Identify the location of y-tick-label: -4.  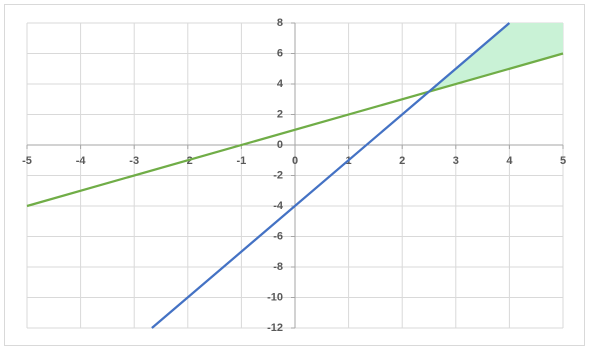
(278, 206).